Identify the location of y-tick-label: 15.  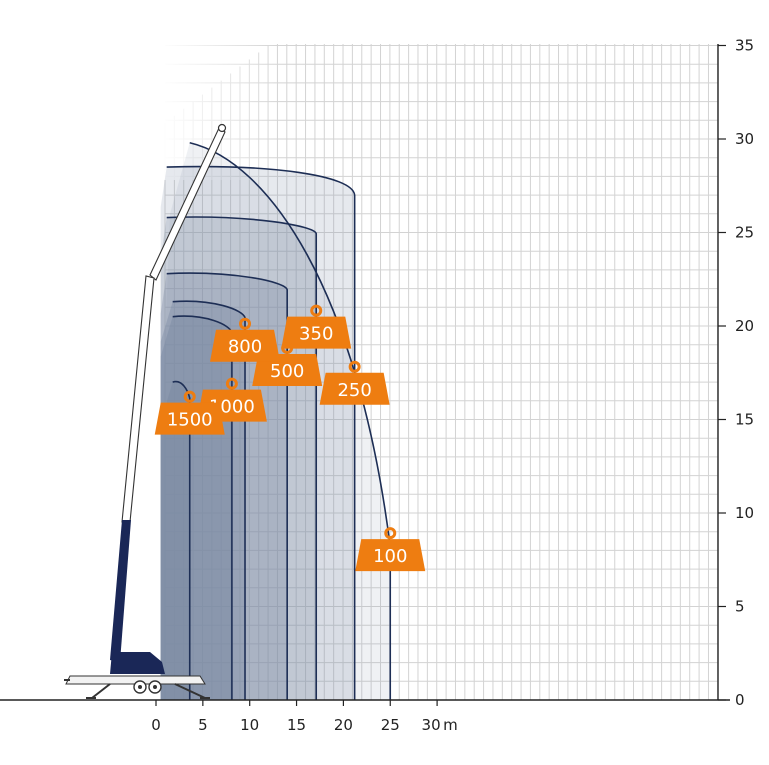
(744, 420).